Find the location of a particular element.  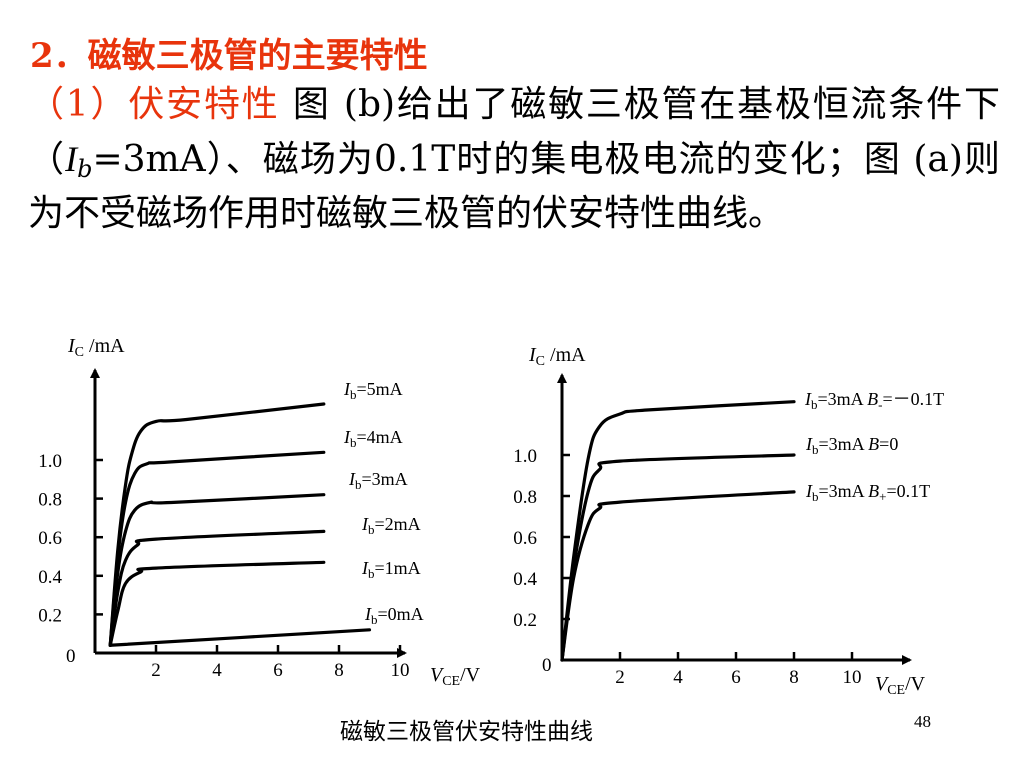

chart1-series-label-5: Ib=0mA is located at coordinates (394, 615).